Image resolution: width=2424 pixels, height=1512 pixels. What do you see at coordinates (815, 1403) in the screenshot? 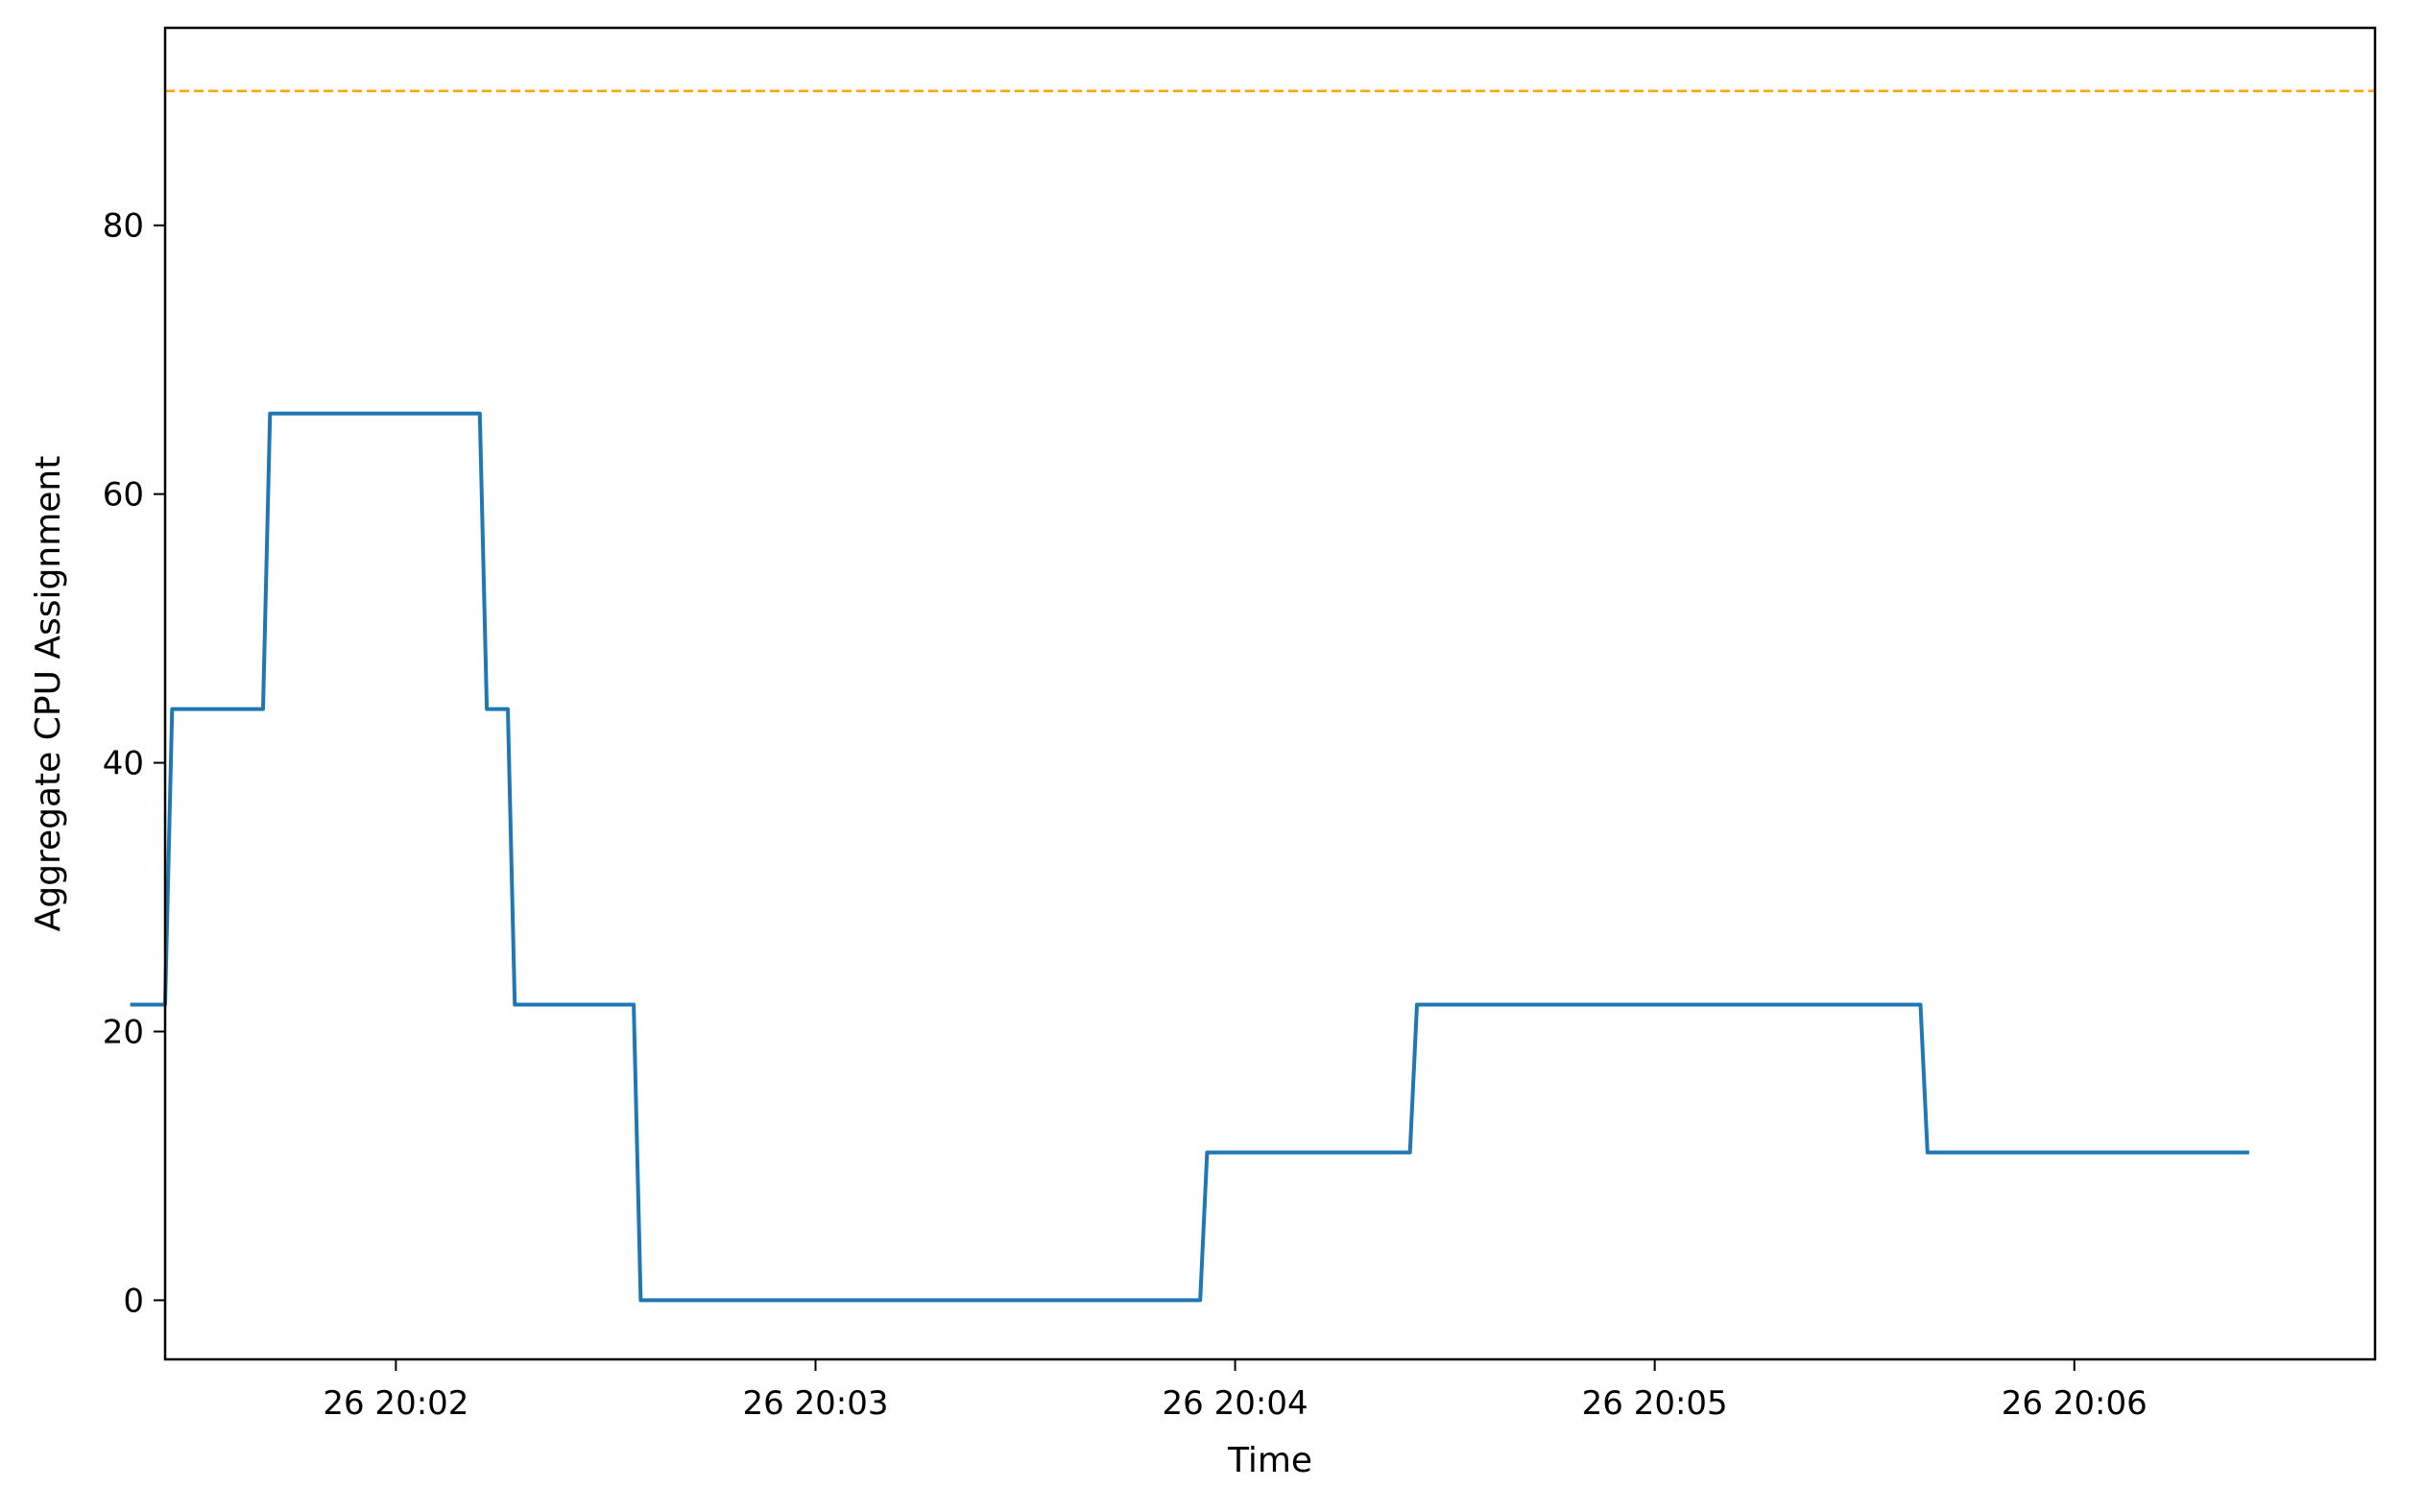
I see `x-tick-label: 26 20:03` at bounding box center [815, 1403].